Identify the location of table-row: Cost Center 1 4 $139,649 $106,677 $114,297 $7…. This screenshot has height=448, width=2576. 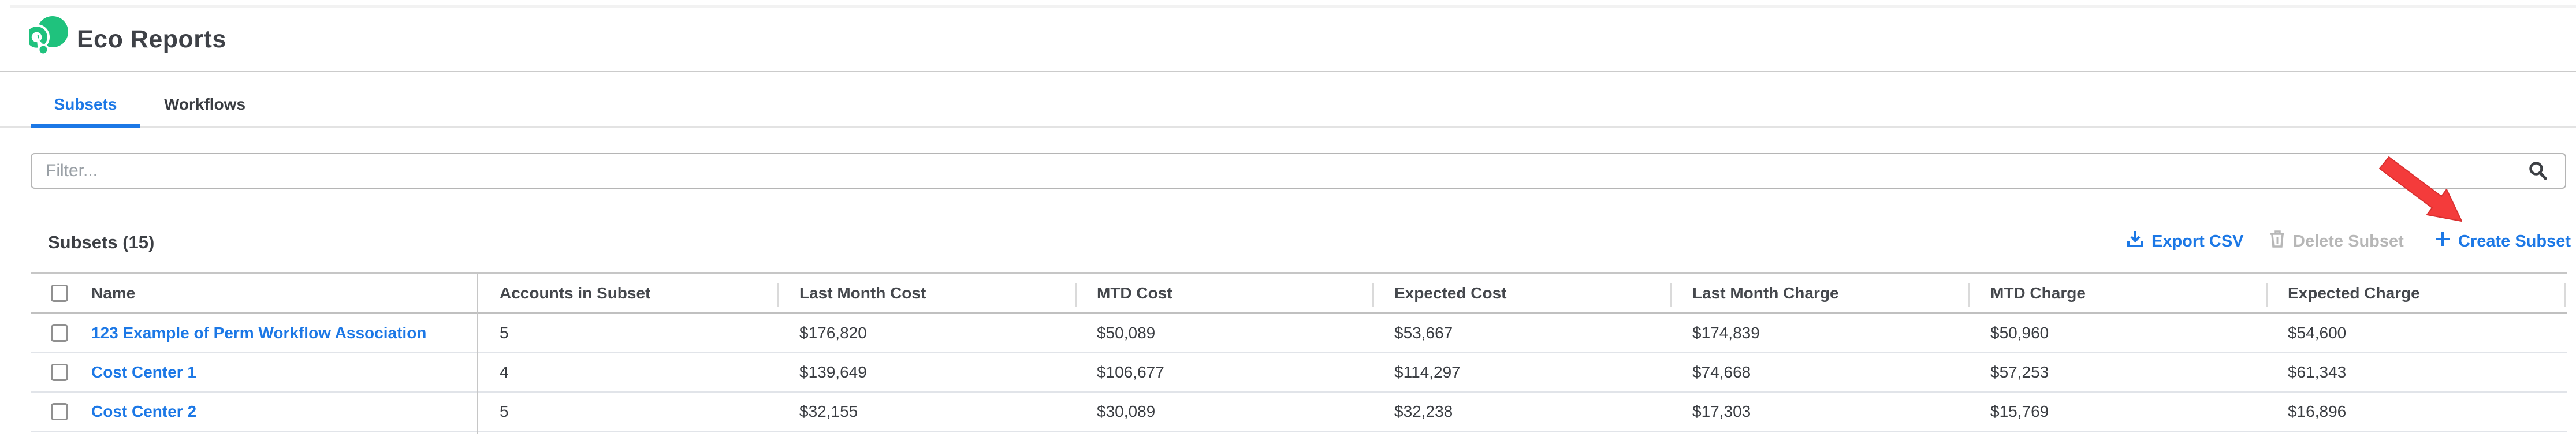
(1299, 373).